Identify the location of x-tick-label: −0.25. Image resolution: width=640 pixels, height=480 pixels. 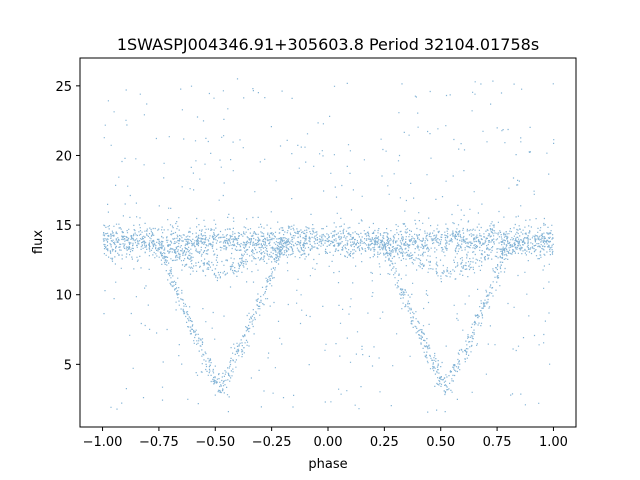
(272, 442).